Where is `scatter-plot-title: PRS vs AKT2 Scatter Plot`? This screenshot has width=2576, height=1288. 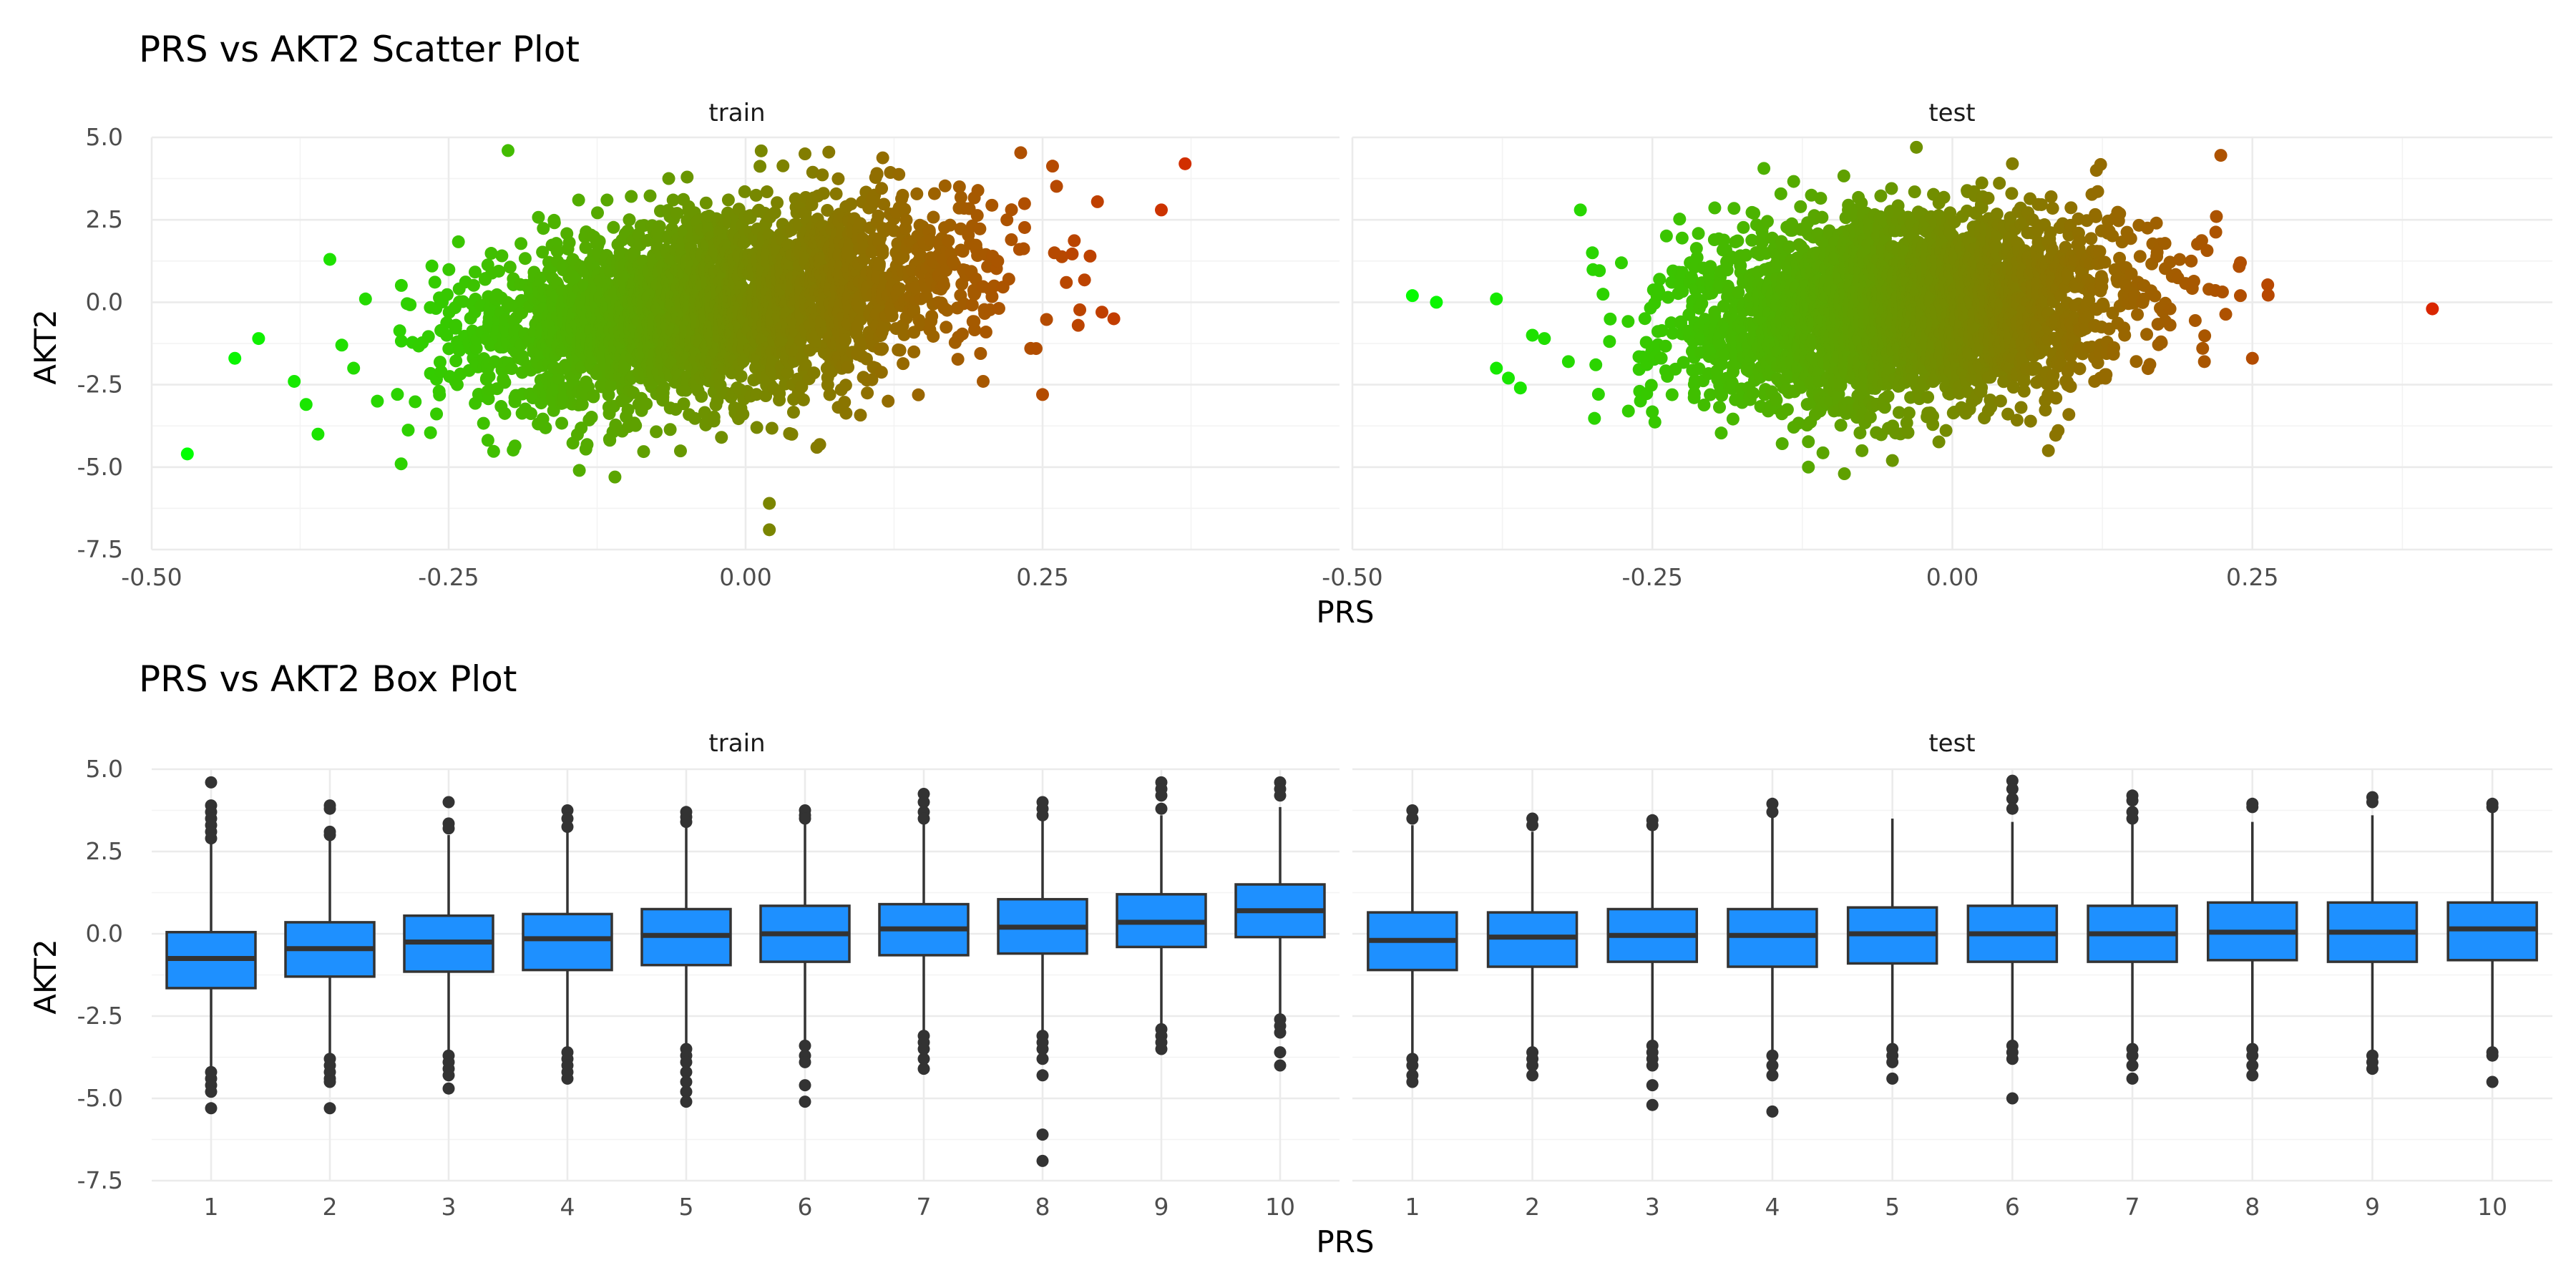 scatter-plot-title: PRS vs AKT2 Scatter Plot is located at coordinates (359, 49).